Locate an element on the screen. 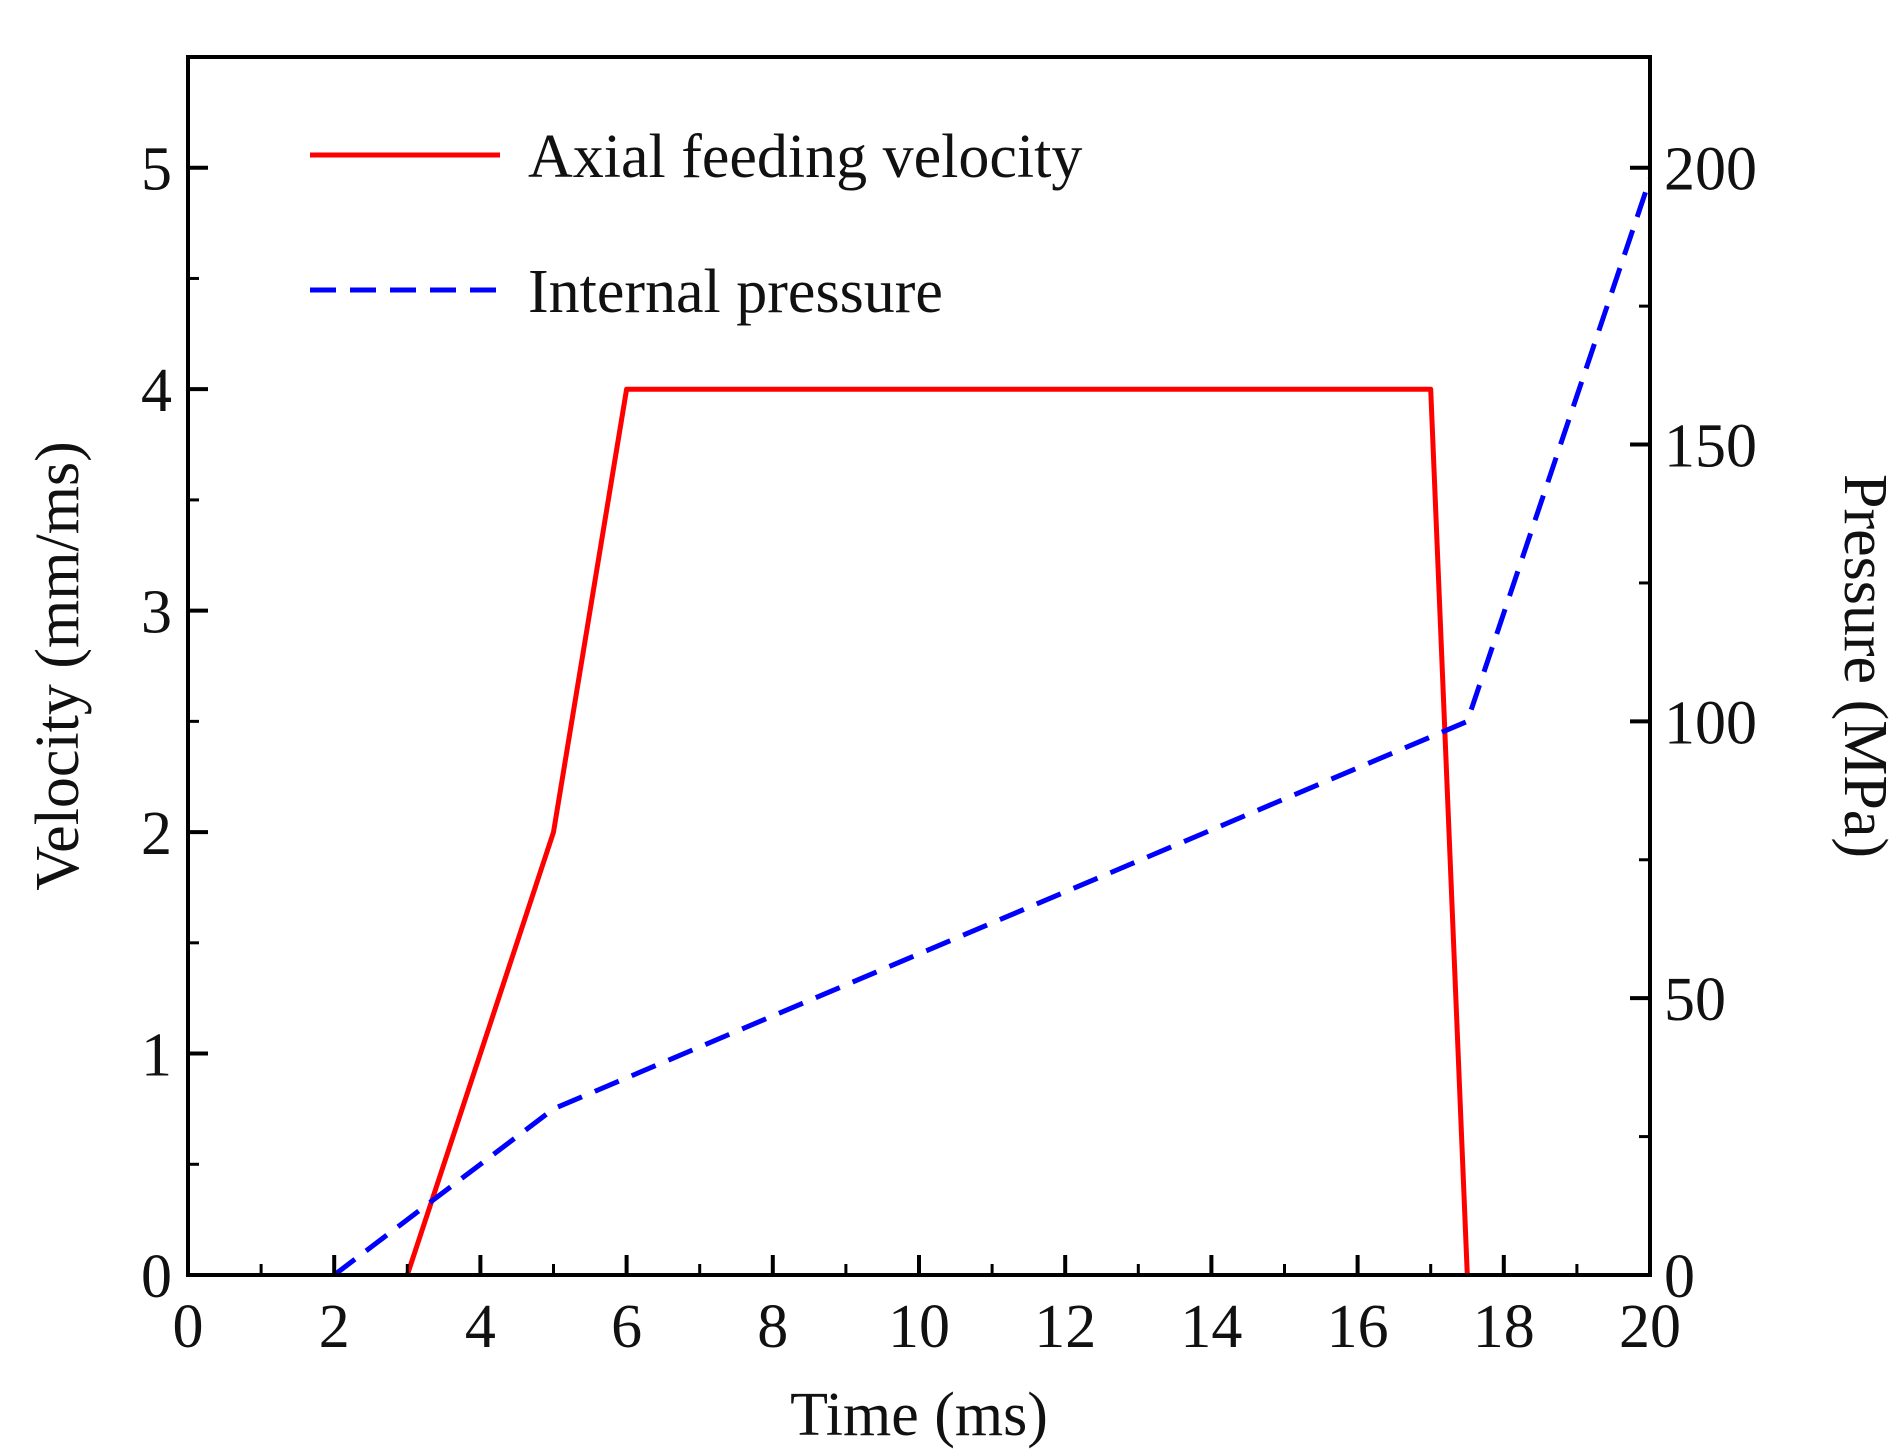  x-tick-label: 2 is located at coordinates (334, 1327).